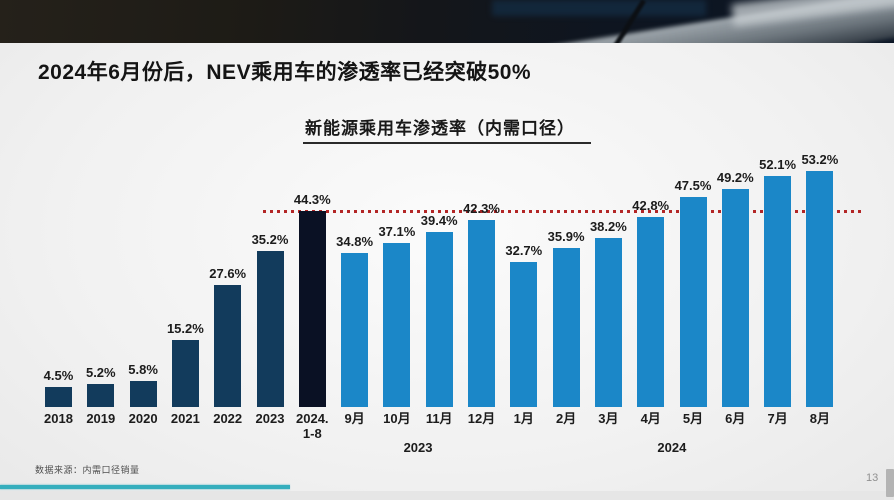  I want to click on scrollbar-thumb, so click(890, 483).